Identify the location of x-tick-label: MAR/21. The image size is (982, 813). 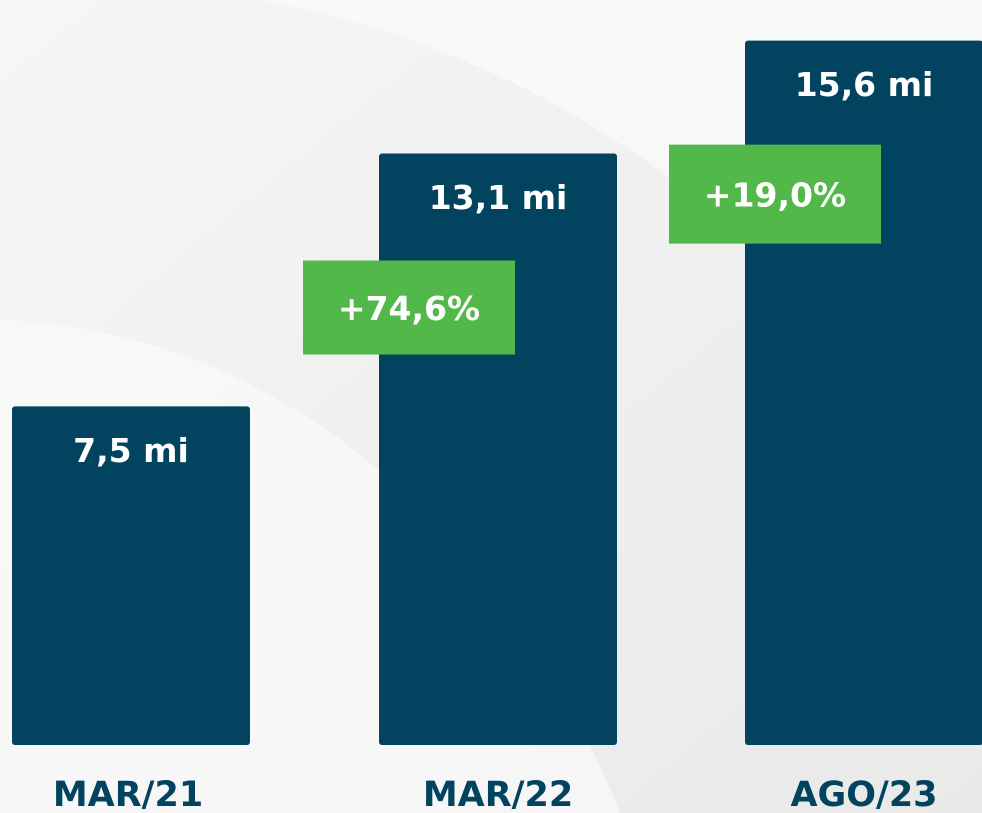
(128, 794).